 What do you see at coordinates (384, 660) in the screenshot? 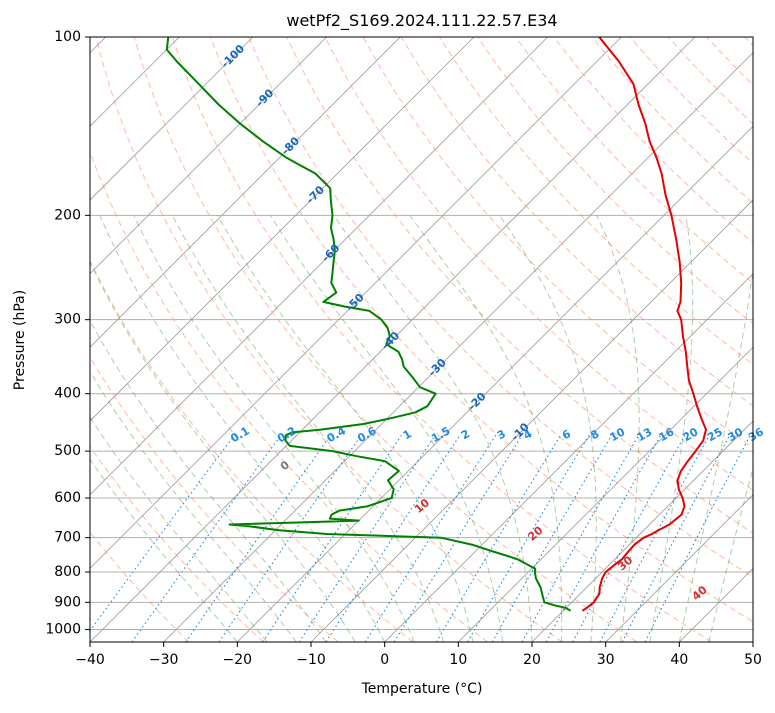
I see `x-tick-label: 0` at bounding box center [384, 660].